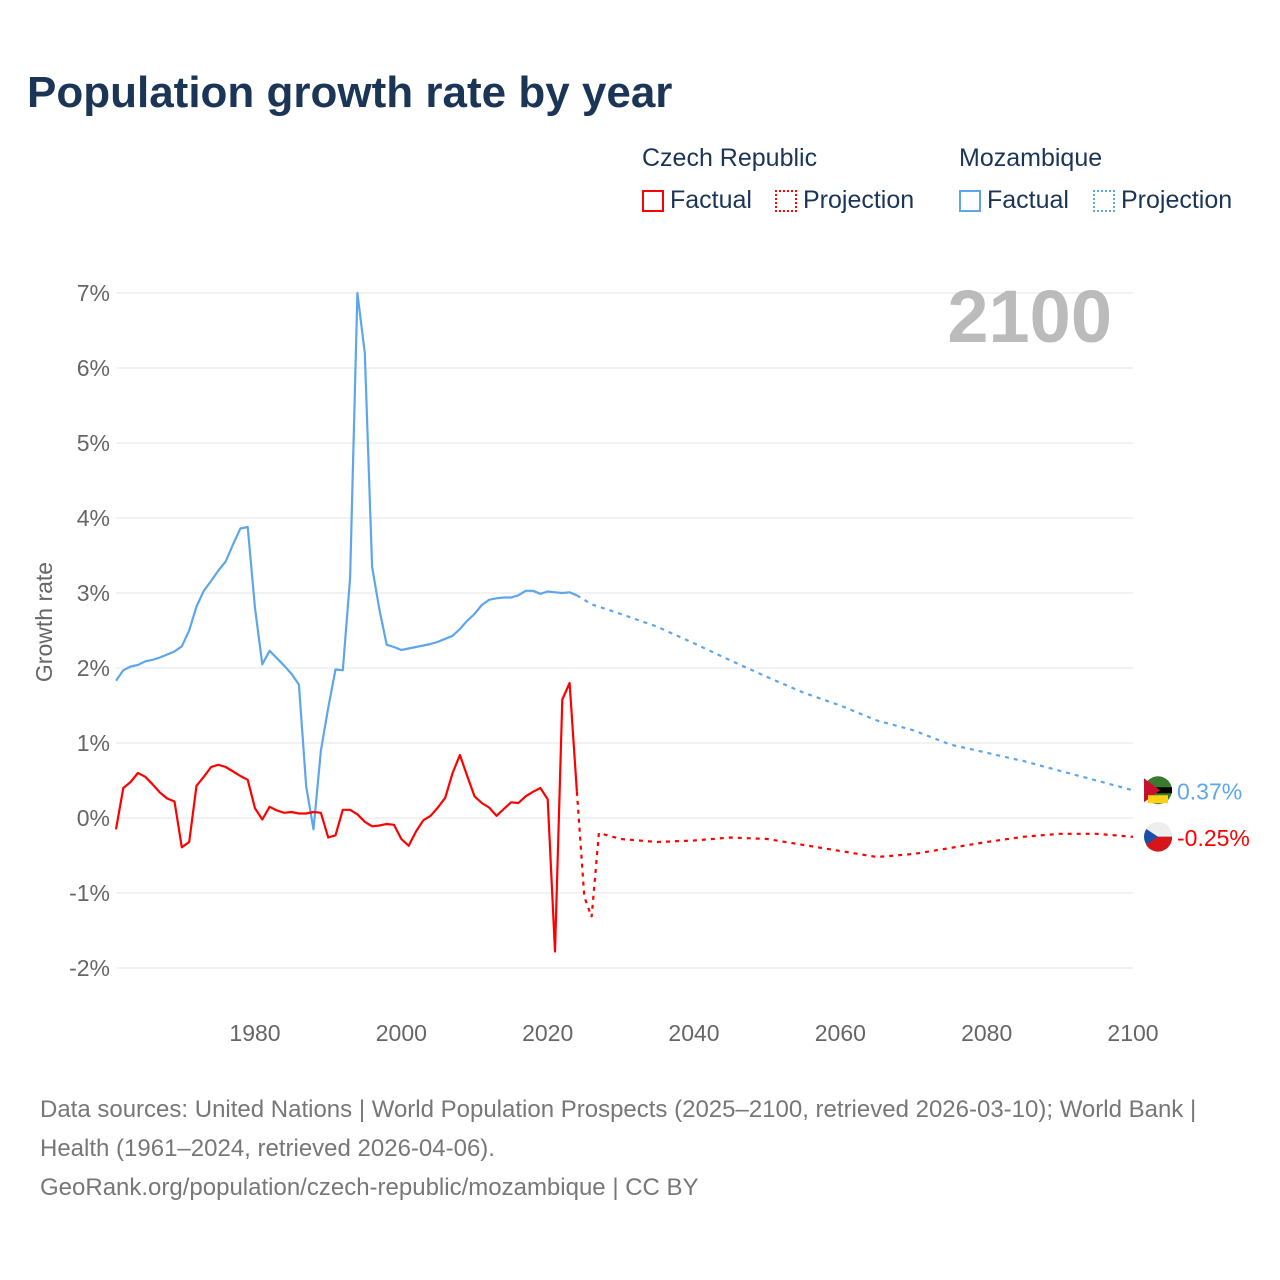 The width and height of the screenshot is (1280, 1280). Describe the element at coordinates (93, 293) in the screenshot. I see `y-tick-label: 7%` at that location.